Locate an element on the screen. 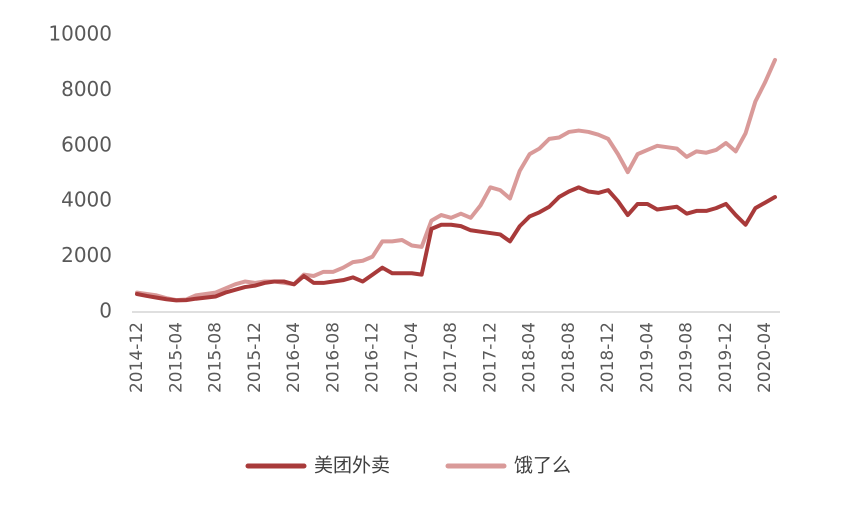 The height and width of the screenshot is (512, 856). x-tick-label: 2015-08 is located at coordinates (216, 357).